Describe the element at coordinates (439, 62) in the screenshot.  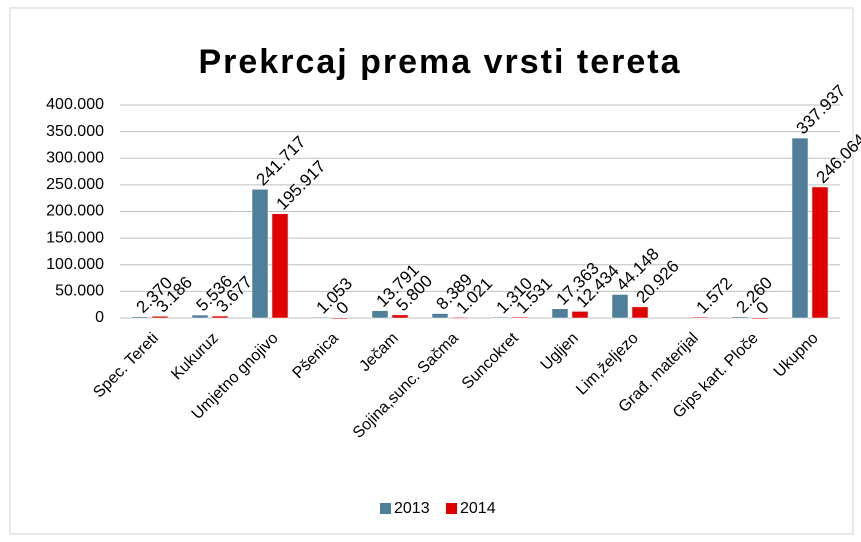
I see `chart-title: Prekrcaj prema vrsti tereta` at that location.